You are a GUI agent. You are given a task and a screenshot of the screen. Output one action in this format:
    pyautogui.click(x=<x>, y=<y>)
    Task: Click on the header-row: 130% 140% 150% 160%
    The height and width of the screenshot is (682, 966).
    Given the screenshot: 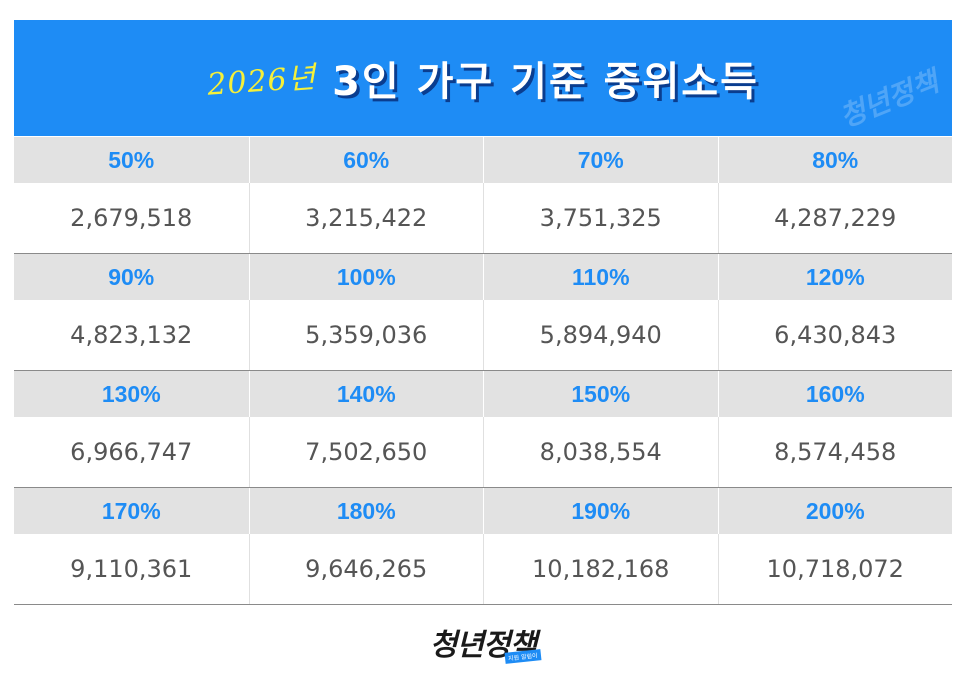 What is the action you would take?
    pyautogui.click(x=483, y=394)
    